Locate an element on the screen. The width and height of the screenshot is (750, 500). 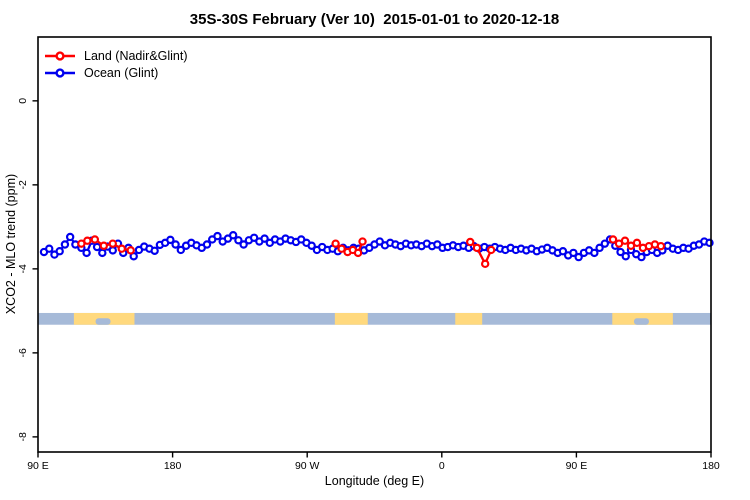
ocean-marker-icon is located at coordinates (60, 72).